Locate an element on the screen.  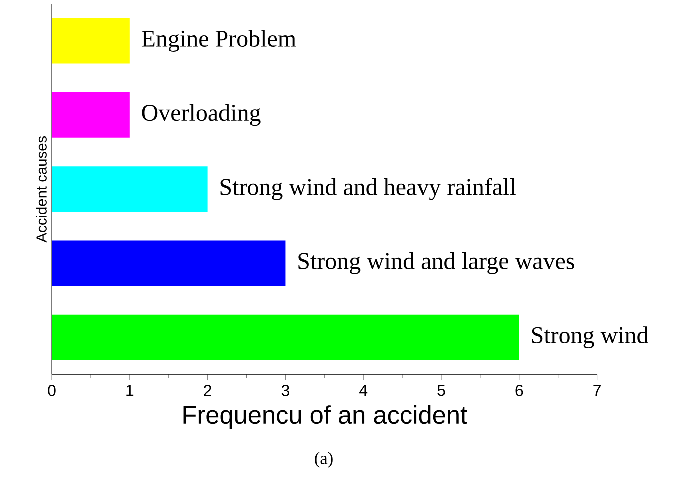
y-tick-label: Strong wind and large waves is located at coordinates (436, 263).